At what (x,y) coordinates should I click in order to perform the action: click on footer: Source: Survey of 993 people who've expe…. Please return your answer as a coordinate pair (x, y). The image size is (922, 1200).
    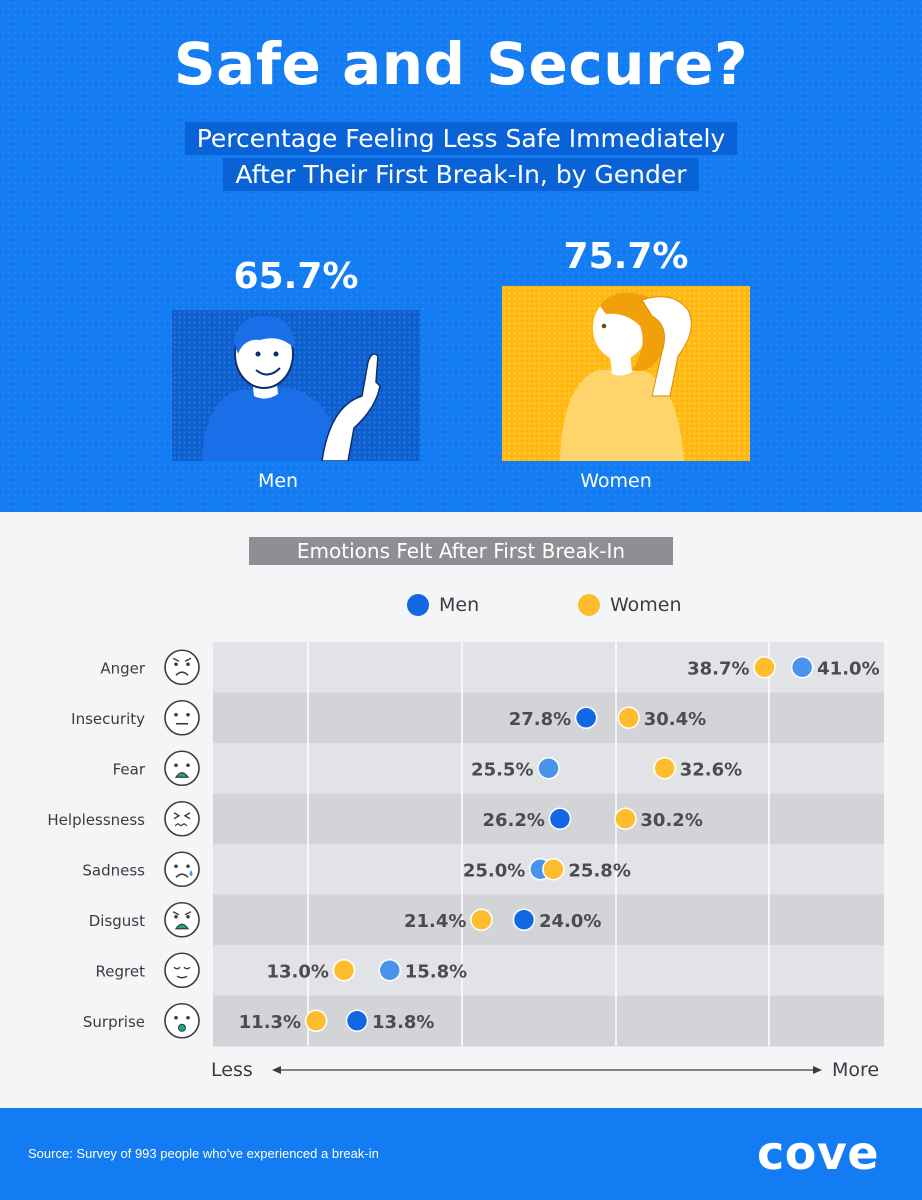
    Looking at the image, I should click on (461, 1154).